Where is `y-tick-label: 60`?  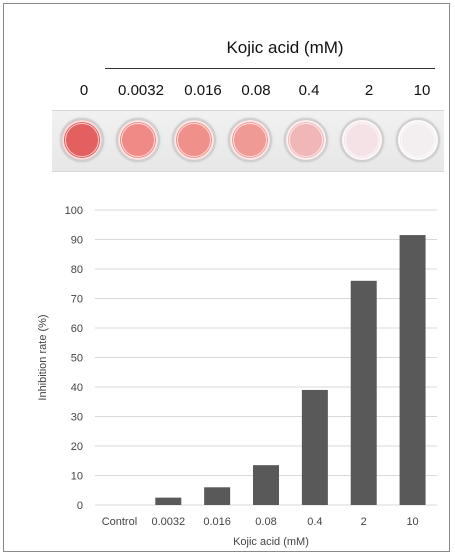 y-tick-label: 60 is located at coordinates (77, 329).